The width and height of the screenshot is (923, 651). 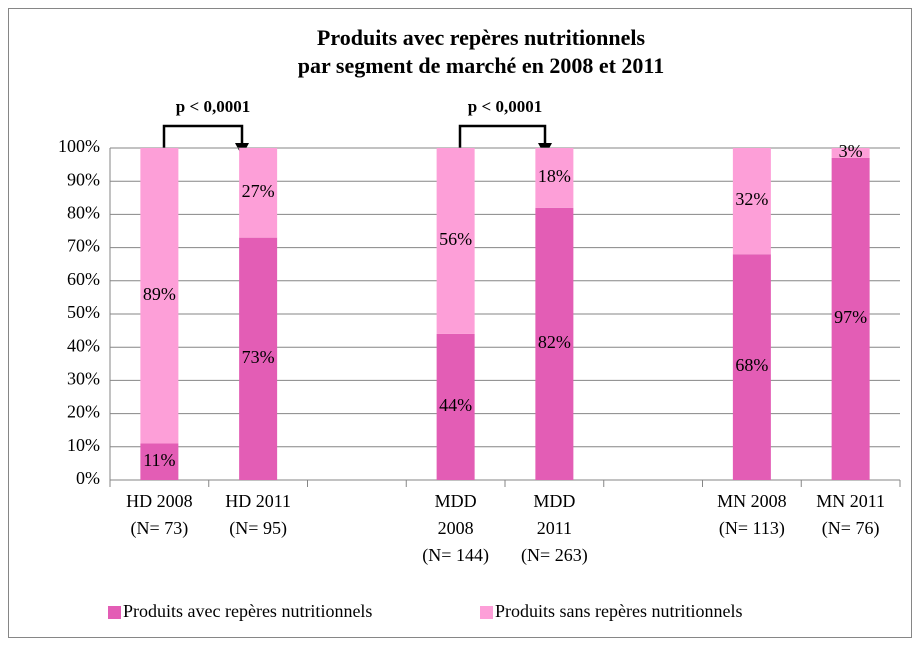 I want to click on x-tick-label: HD 2008 (N= 73), so click(x=159, y=515).